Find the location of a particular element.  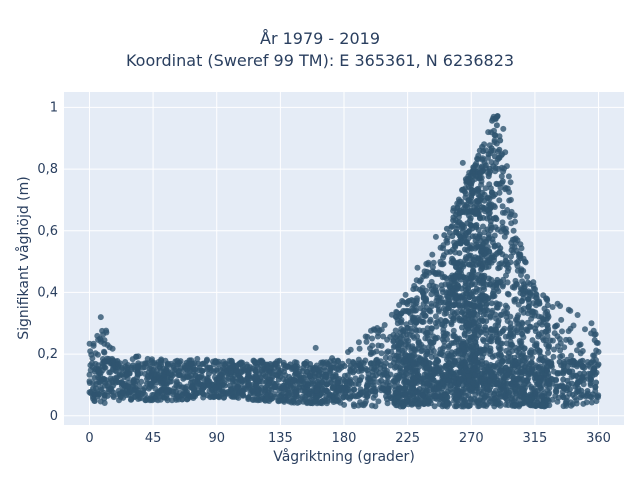

y-tick-label: 0,8 is located at coordinates (47, 169).